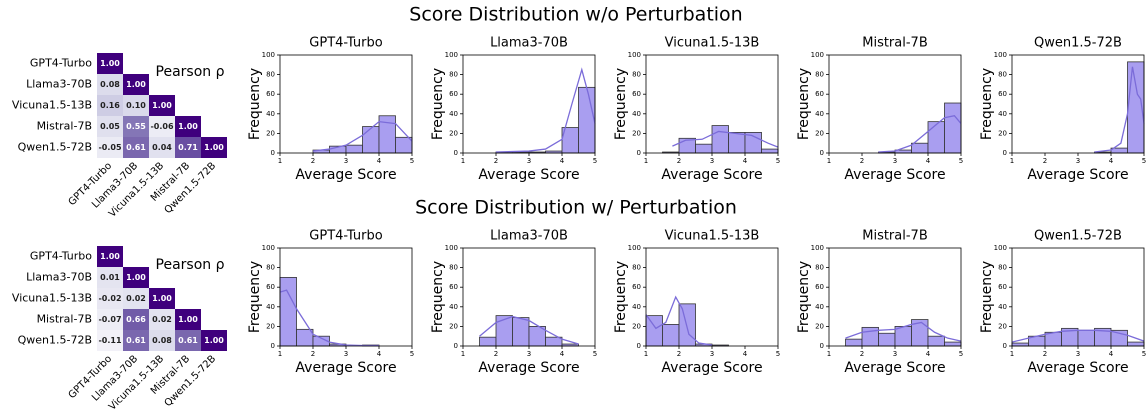 Image resolution: width=1148 pixels, height=418 pixels. What do you see at coordinates (109, 298) in the screenshot?
I see `cell-label: -0.02` at bounding box center [109, 298].